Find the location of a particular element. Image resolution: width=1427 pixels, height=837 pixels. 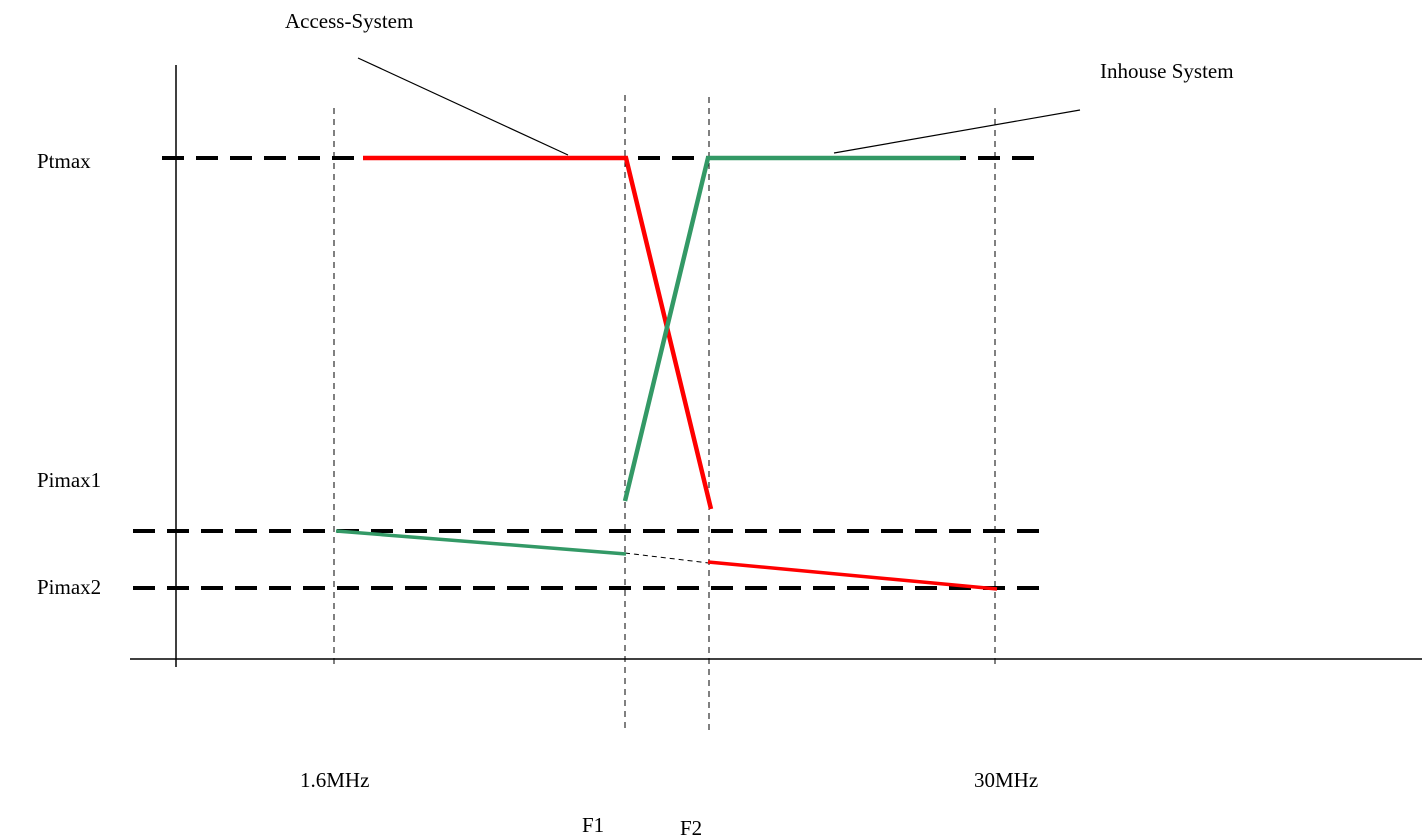

ptmax-label: Ptmax is located at coordinates (64, 161).